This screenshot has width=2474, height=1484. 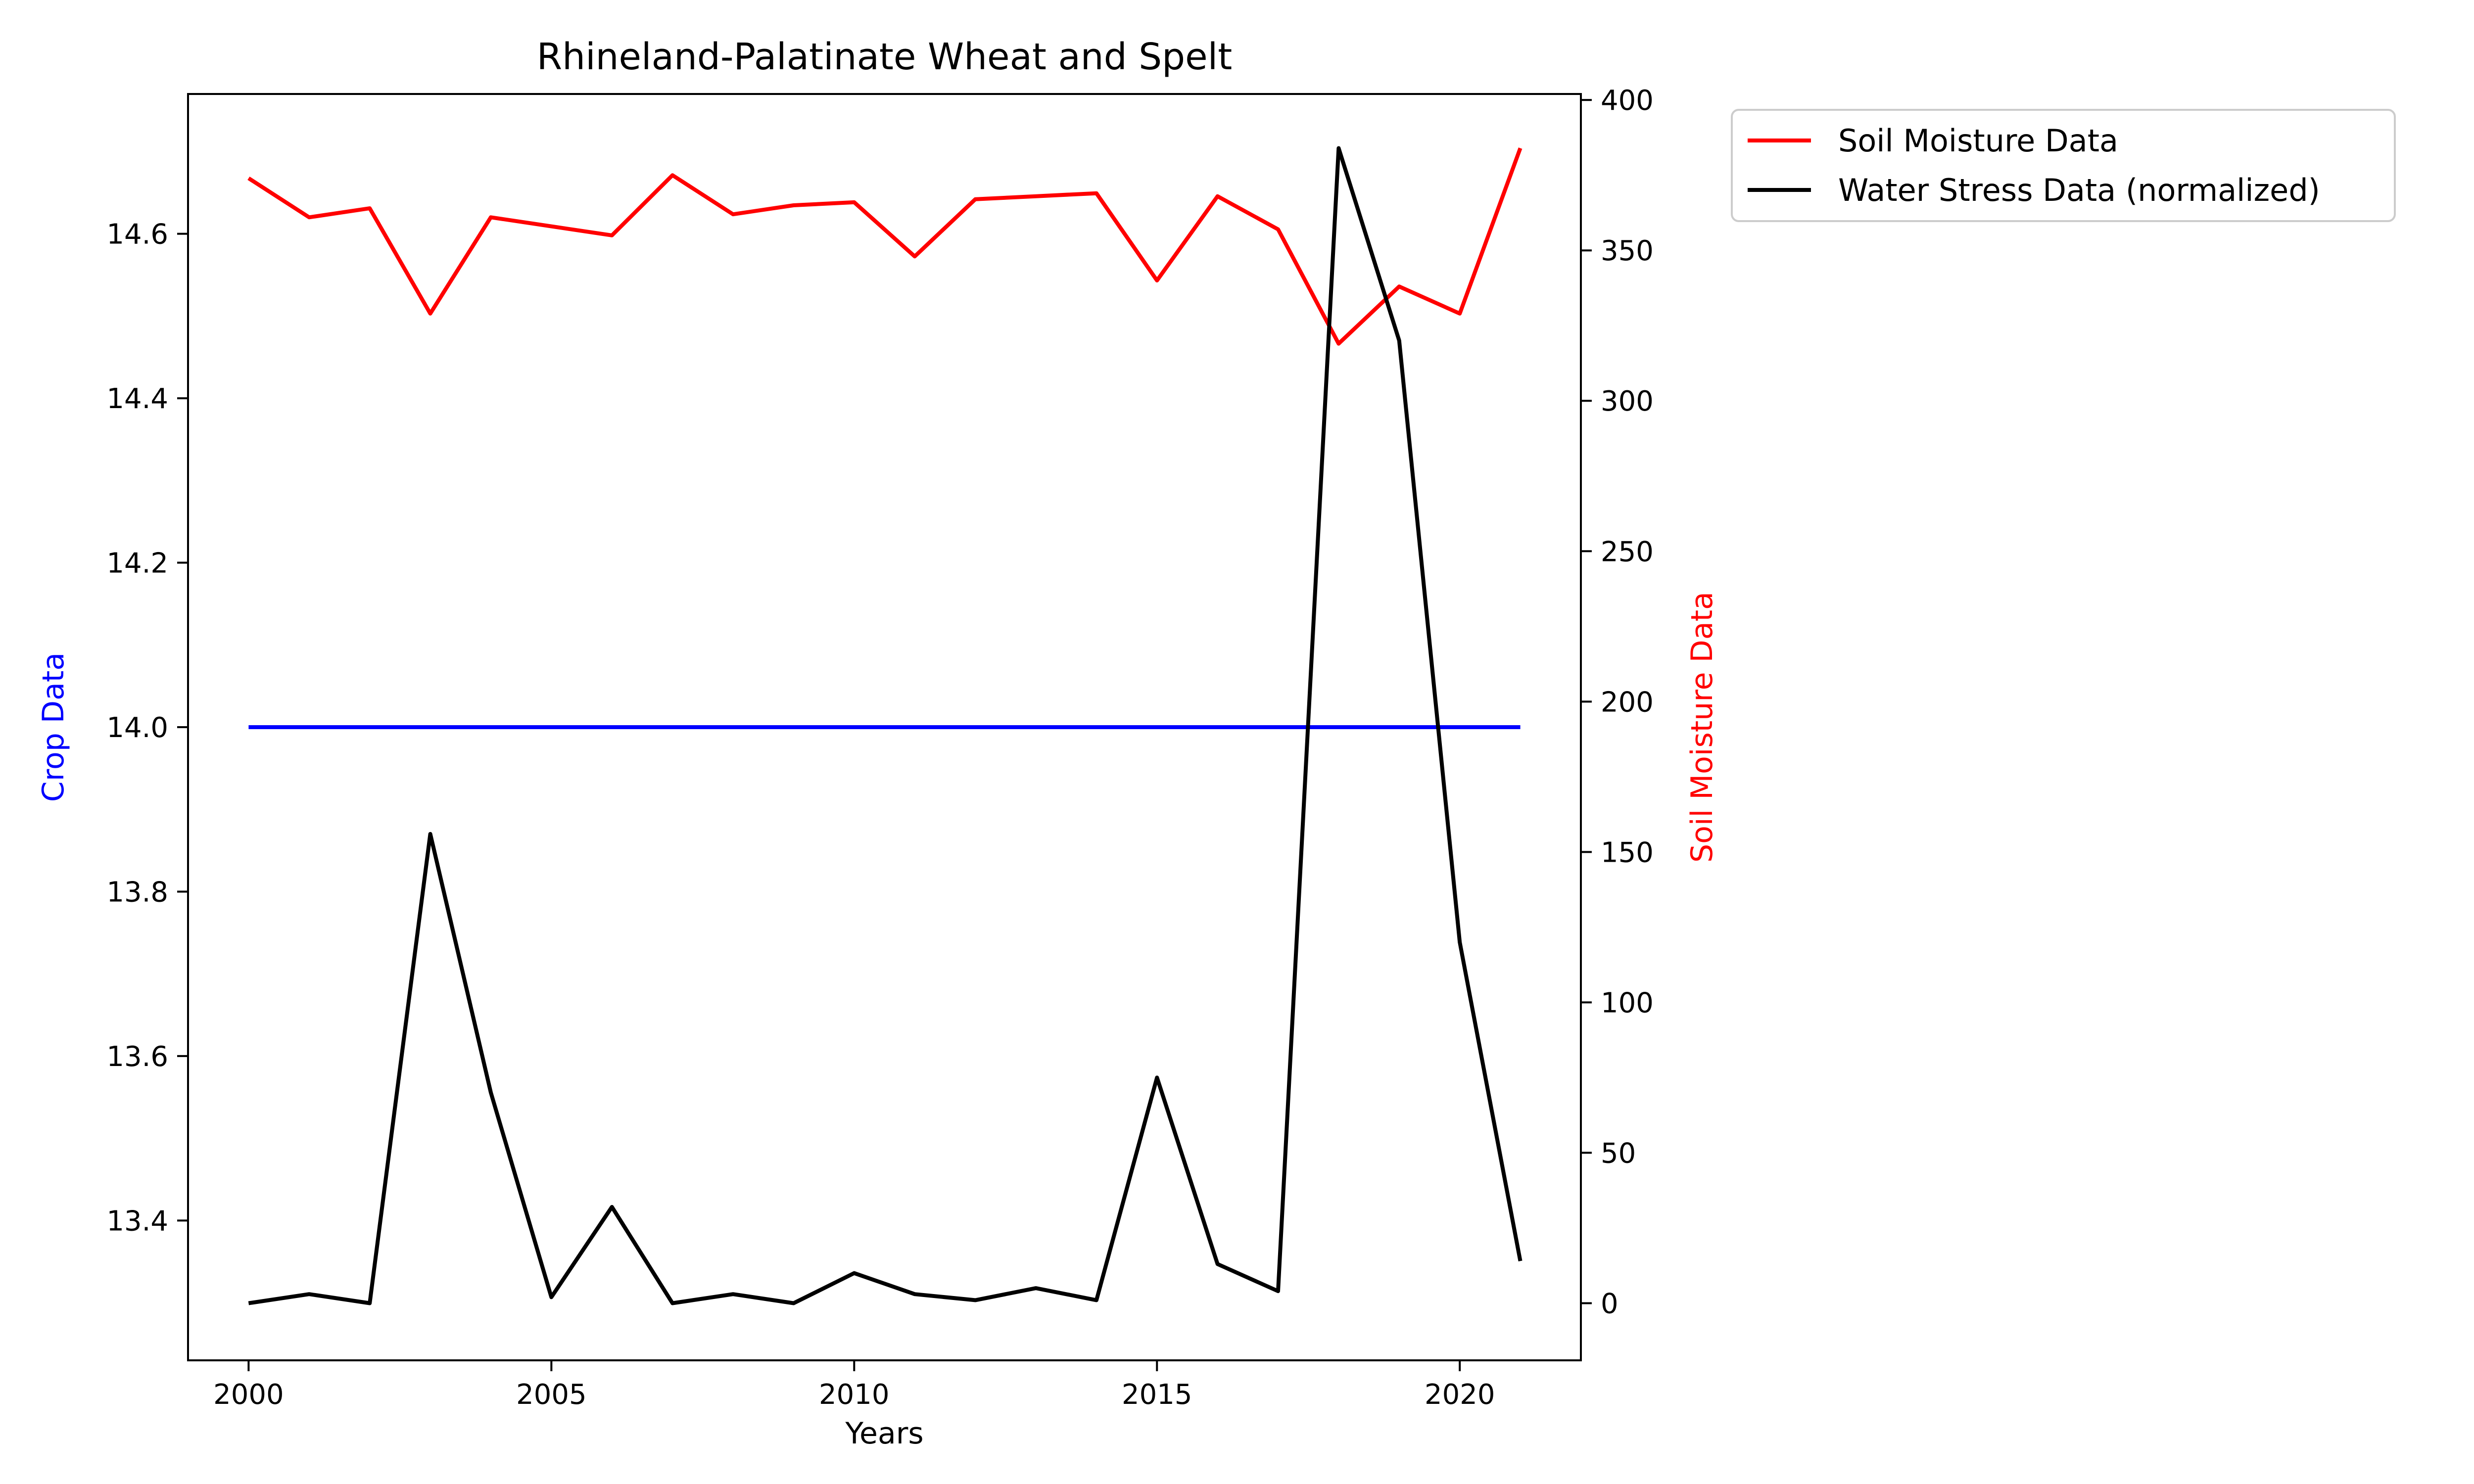 I want to click on chart-title: Rhineland-Palatinate Wheat and Spelt, so click(x=885, y=57).